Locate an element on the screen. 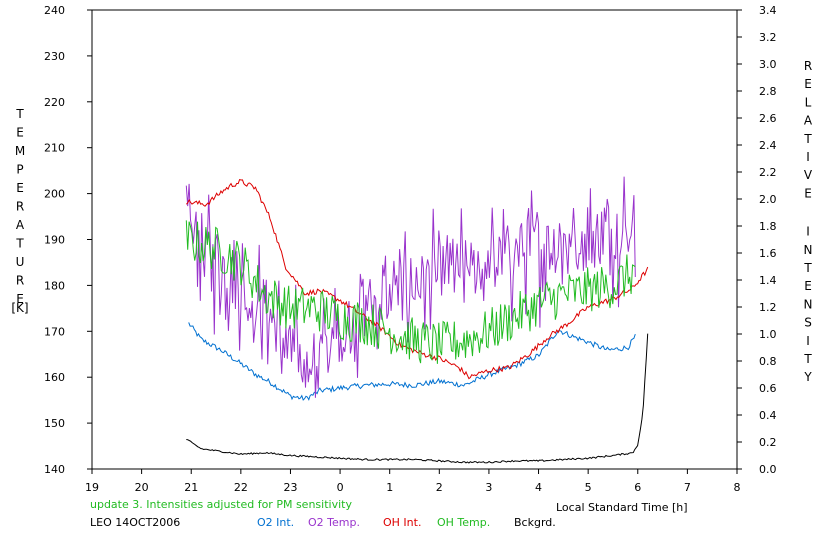 The image size is (828, 535). right-tick-label: 3.4 is located at coordinates (768, 10).